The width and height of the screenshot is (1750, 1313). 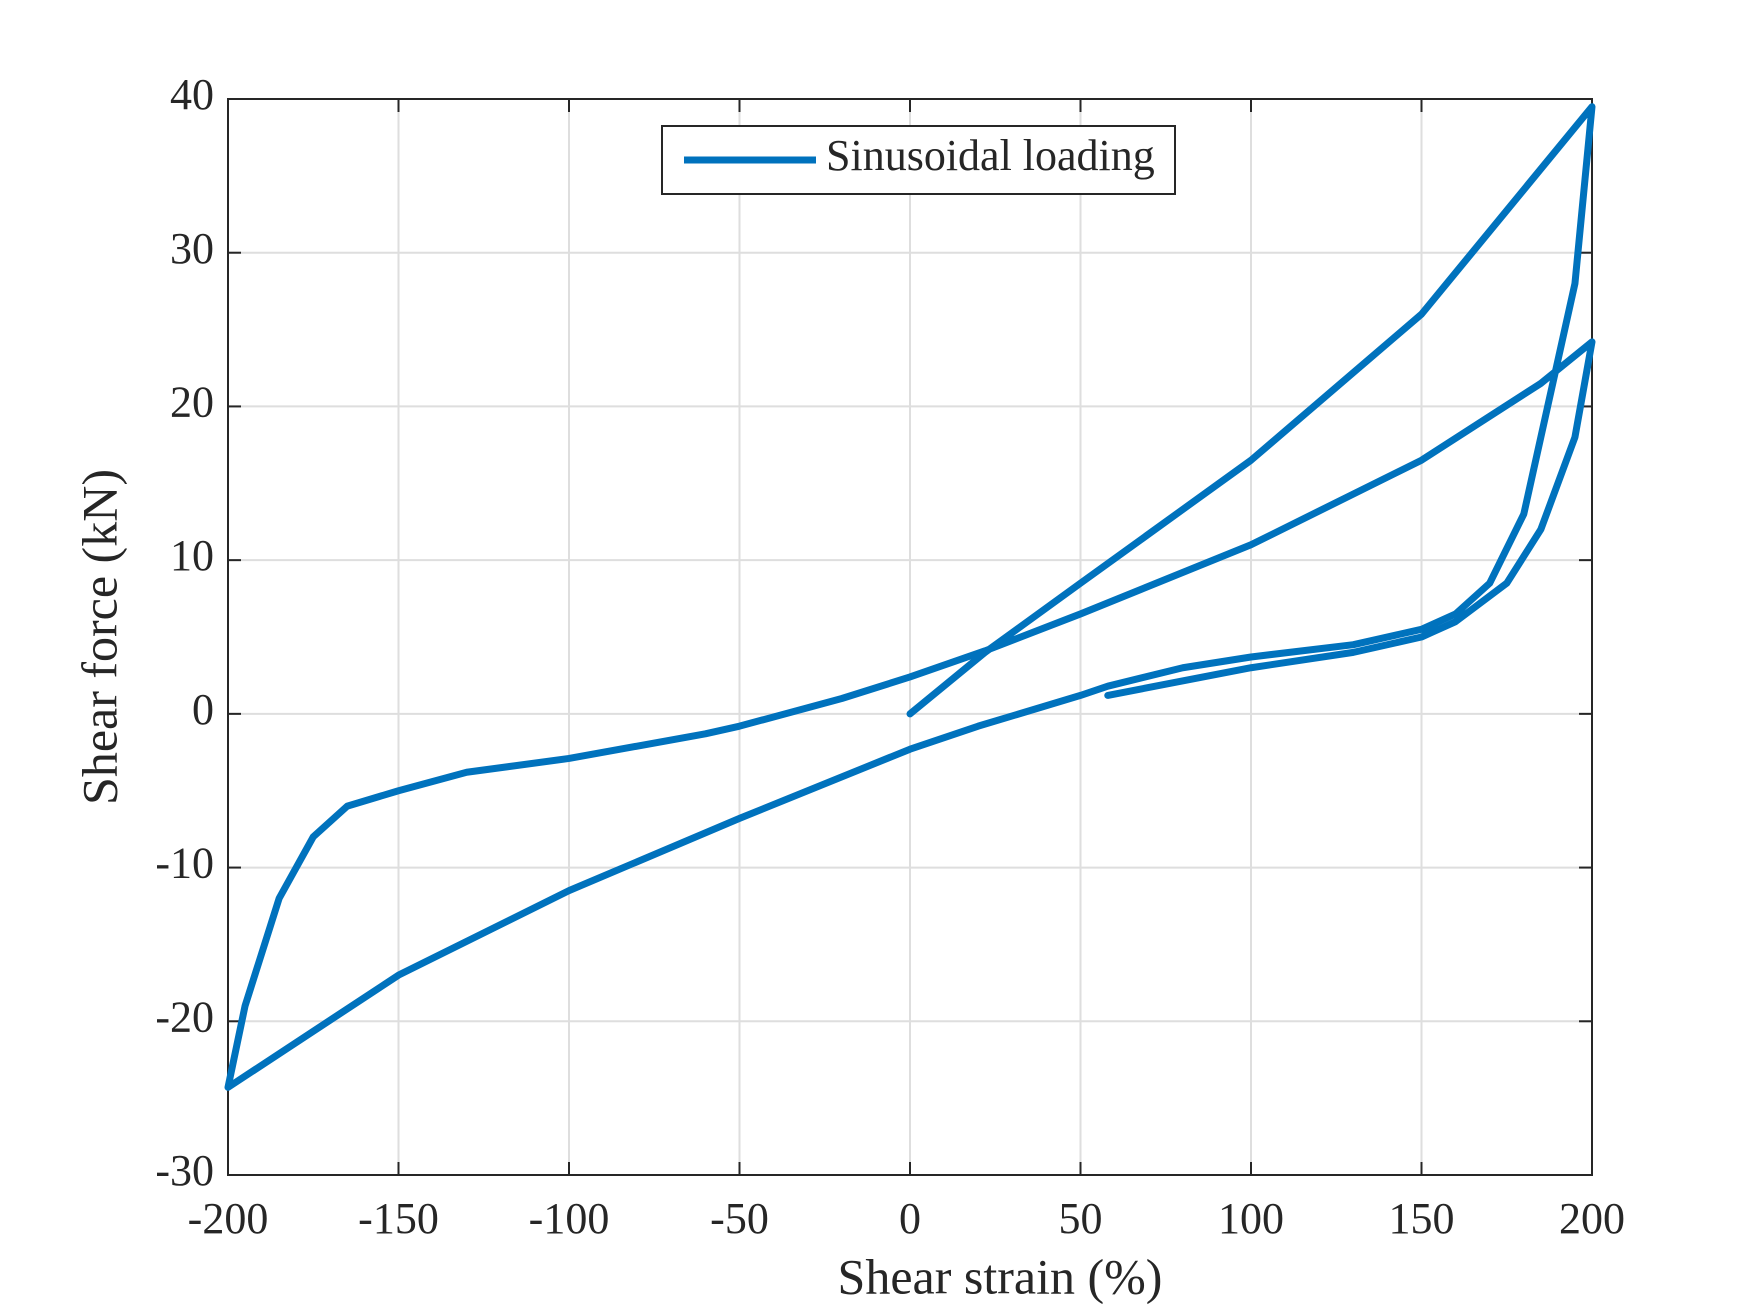 I want to click on y-tick-label: 40, so click(x=192, y=94).